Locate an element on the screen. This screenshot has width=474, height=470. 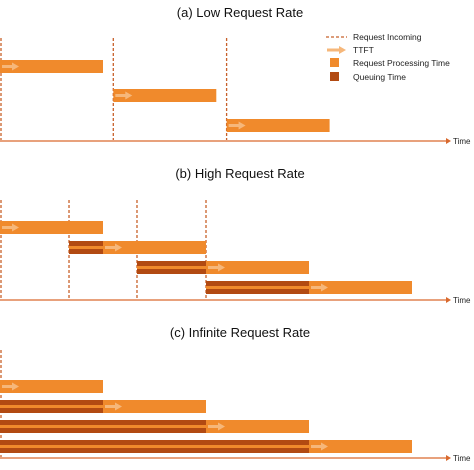
legend-label-processing: Request Processing Time is located at coordinates (401, 63).